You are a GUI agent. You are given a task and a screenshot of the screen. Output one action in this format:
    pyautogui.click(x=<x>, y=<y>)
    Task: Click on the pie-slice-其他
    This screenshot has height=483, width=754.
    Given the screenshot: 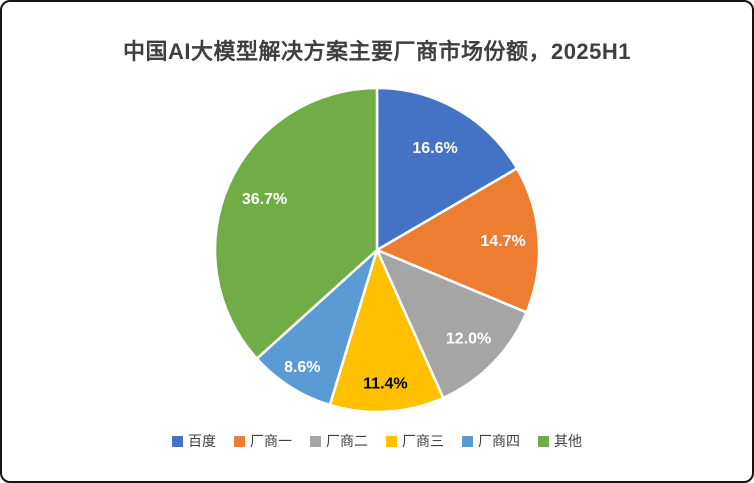 What is the action you would take?
    pyautogui.click(x=296, y=223)
    